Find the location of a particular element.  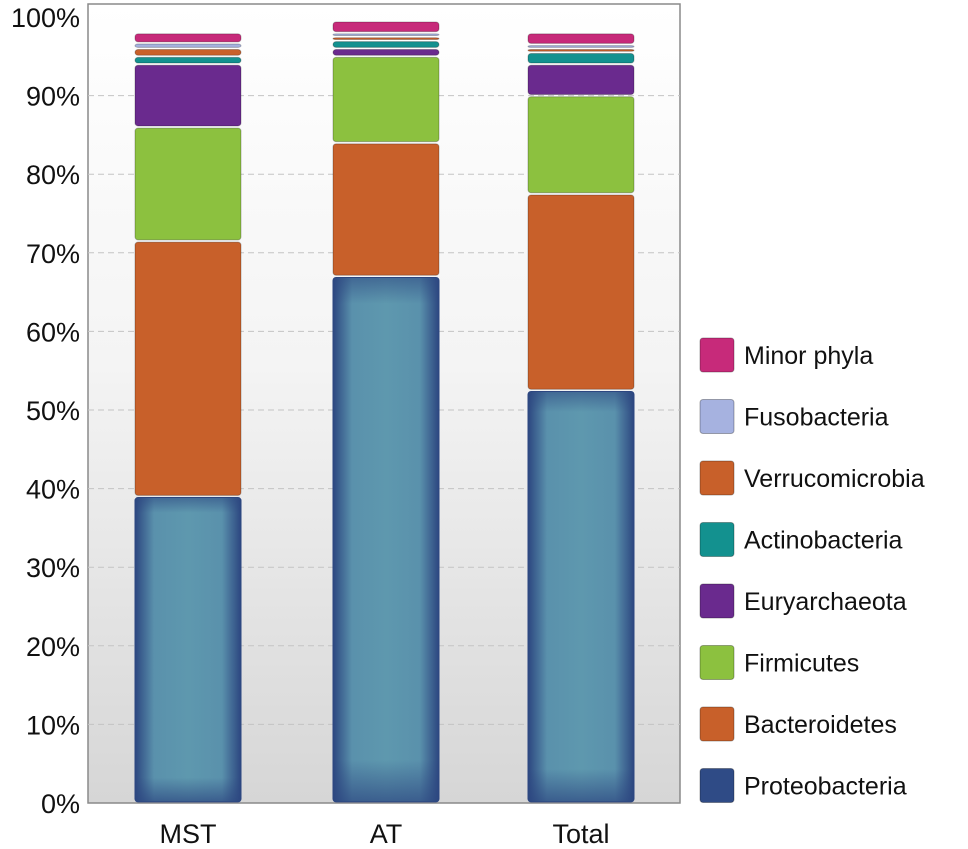

y-tick-label: 40% is located at coordinates (53, 490).